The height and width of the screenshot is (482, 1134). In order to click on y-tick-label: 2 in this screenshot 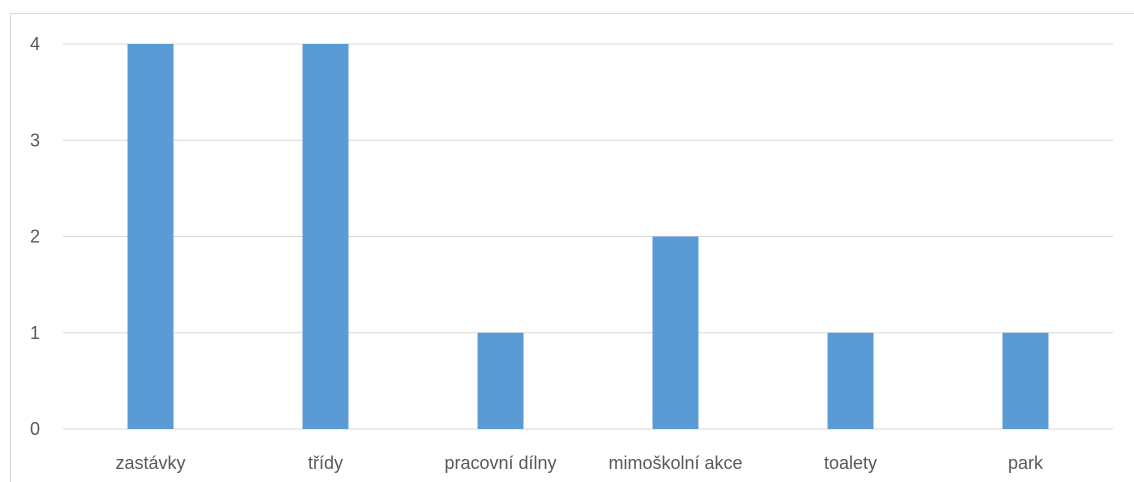, I will do `click(35, 237)`.